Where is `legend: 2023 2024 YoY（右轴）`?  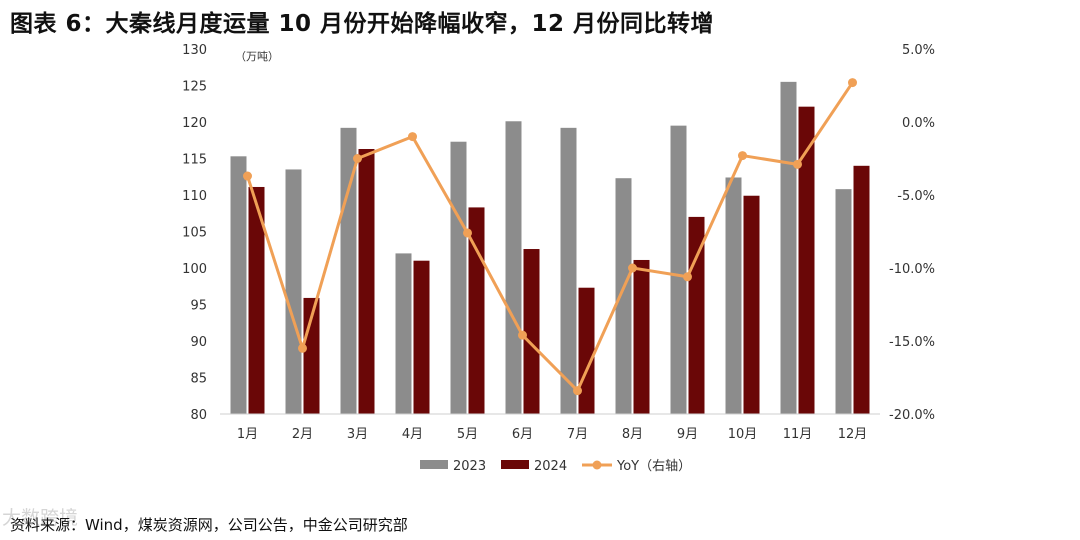 legend: 2023 2024 YoY（右轴） is located at coordinates (555, 466).